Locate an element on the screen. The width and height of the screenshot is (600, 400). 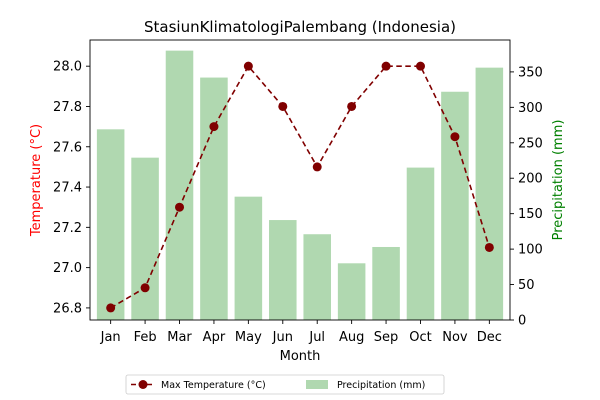
precipitation-bar-sep is located at coordinates (386, 283).